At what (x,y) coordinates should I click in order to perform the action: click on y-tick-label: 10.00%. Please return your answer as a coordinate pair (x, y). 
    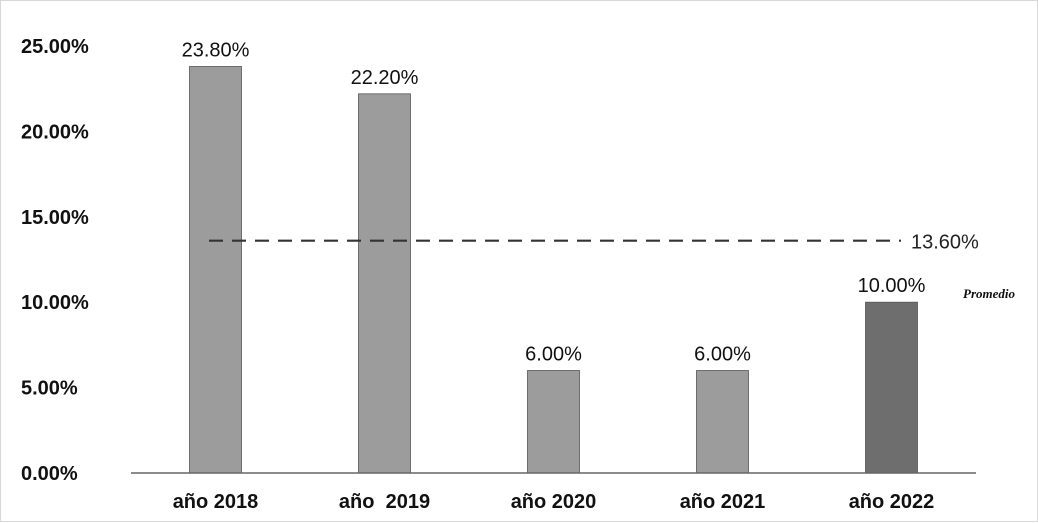
    Looking at the image, I should click on (55, 303).